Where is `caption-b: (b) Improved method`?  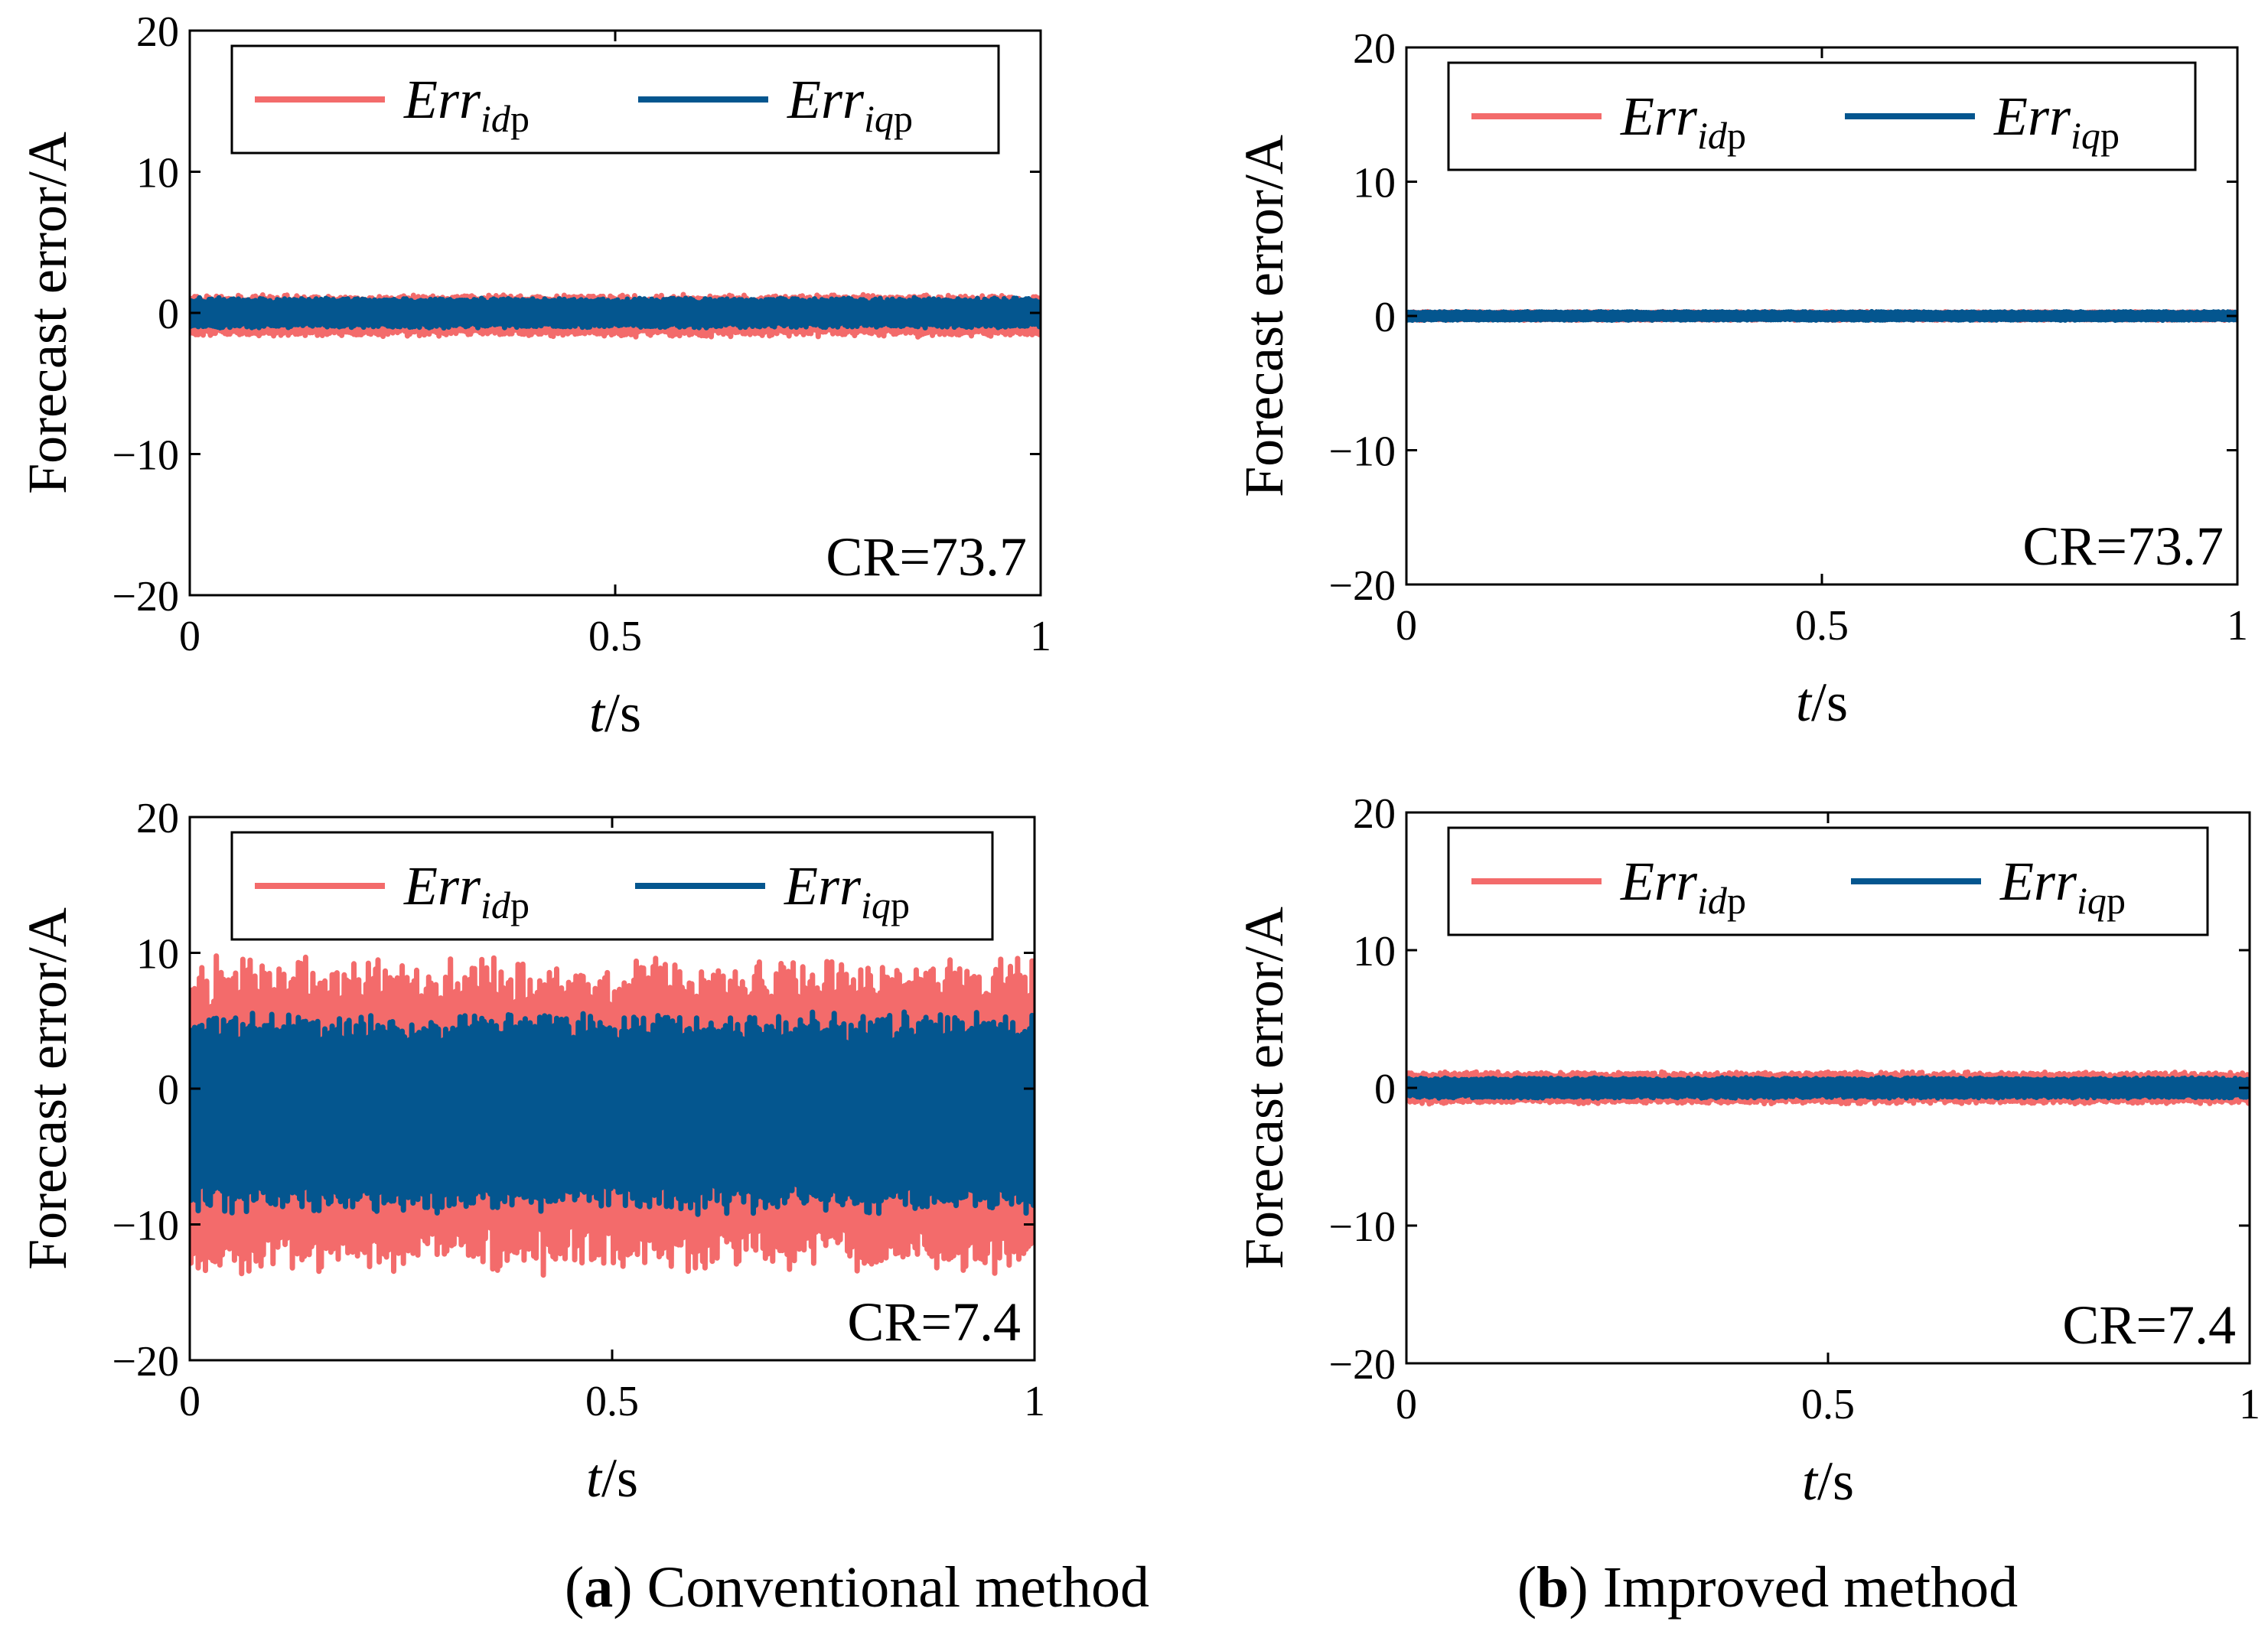 caption-b: (b) Improved method is located at coordinates (1767, 1588).